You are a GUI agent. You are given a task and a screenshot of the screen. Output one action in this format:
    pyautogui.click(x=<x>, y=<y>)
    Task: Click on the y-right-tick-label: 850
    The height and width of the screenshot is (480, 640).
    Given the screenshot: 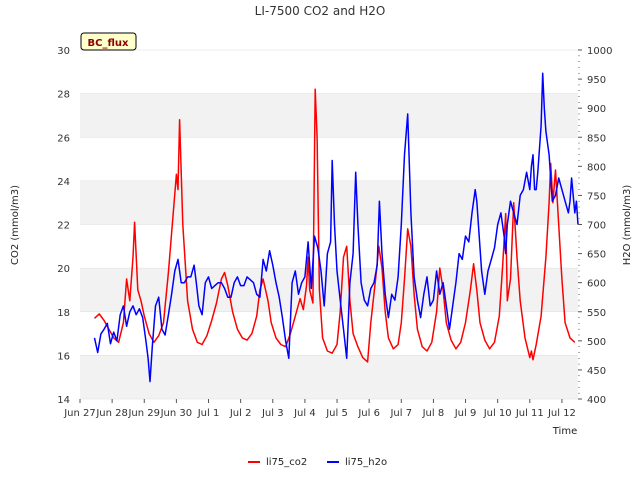 What is the action you would take?
    pyautogui.click(x=596, y=138)
    